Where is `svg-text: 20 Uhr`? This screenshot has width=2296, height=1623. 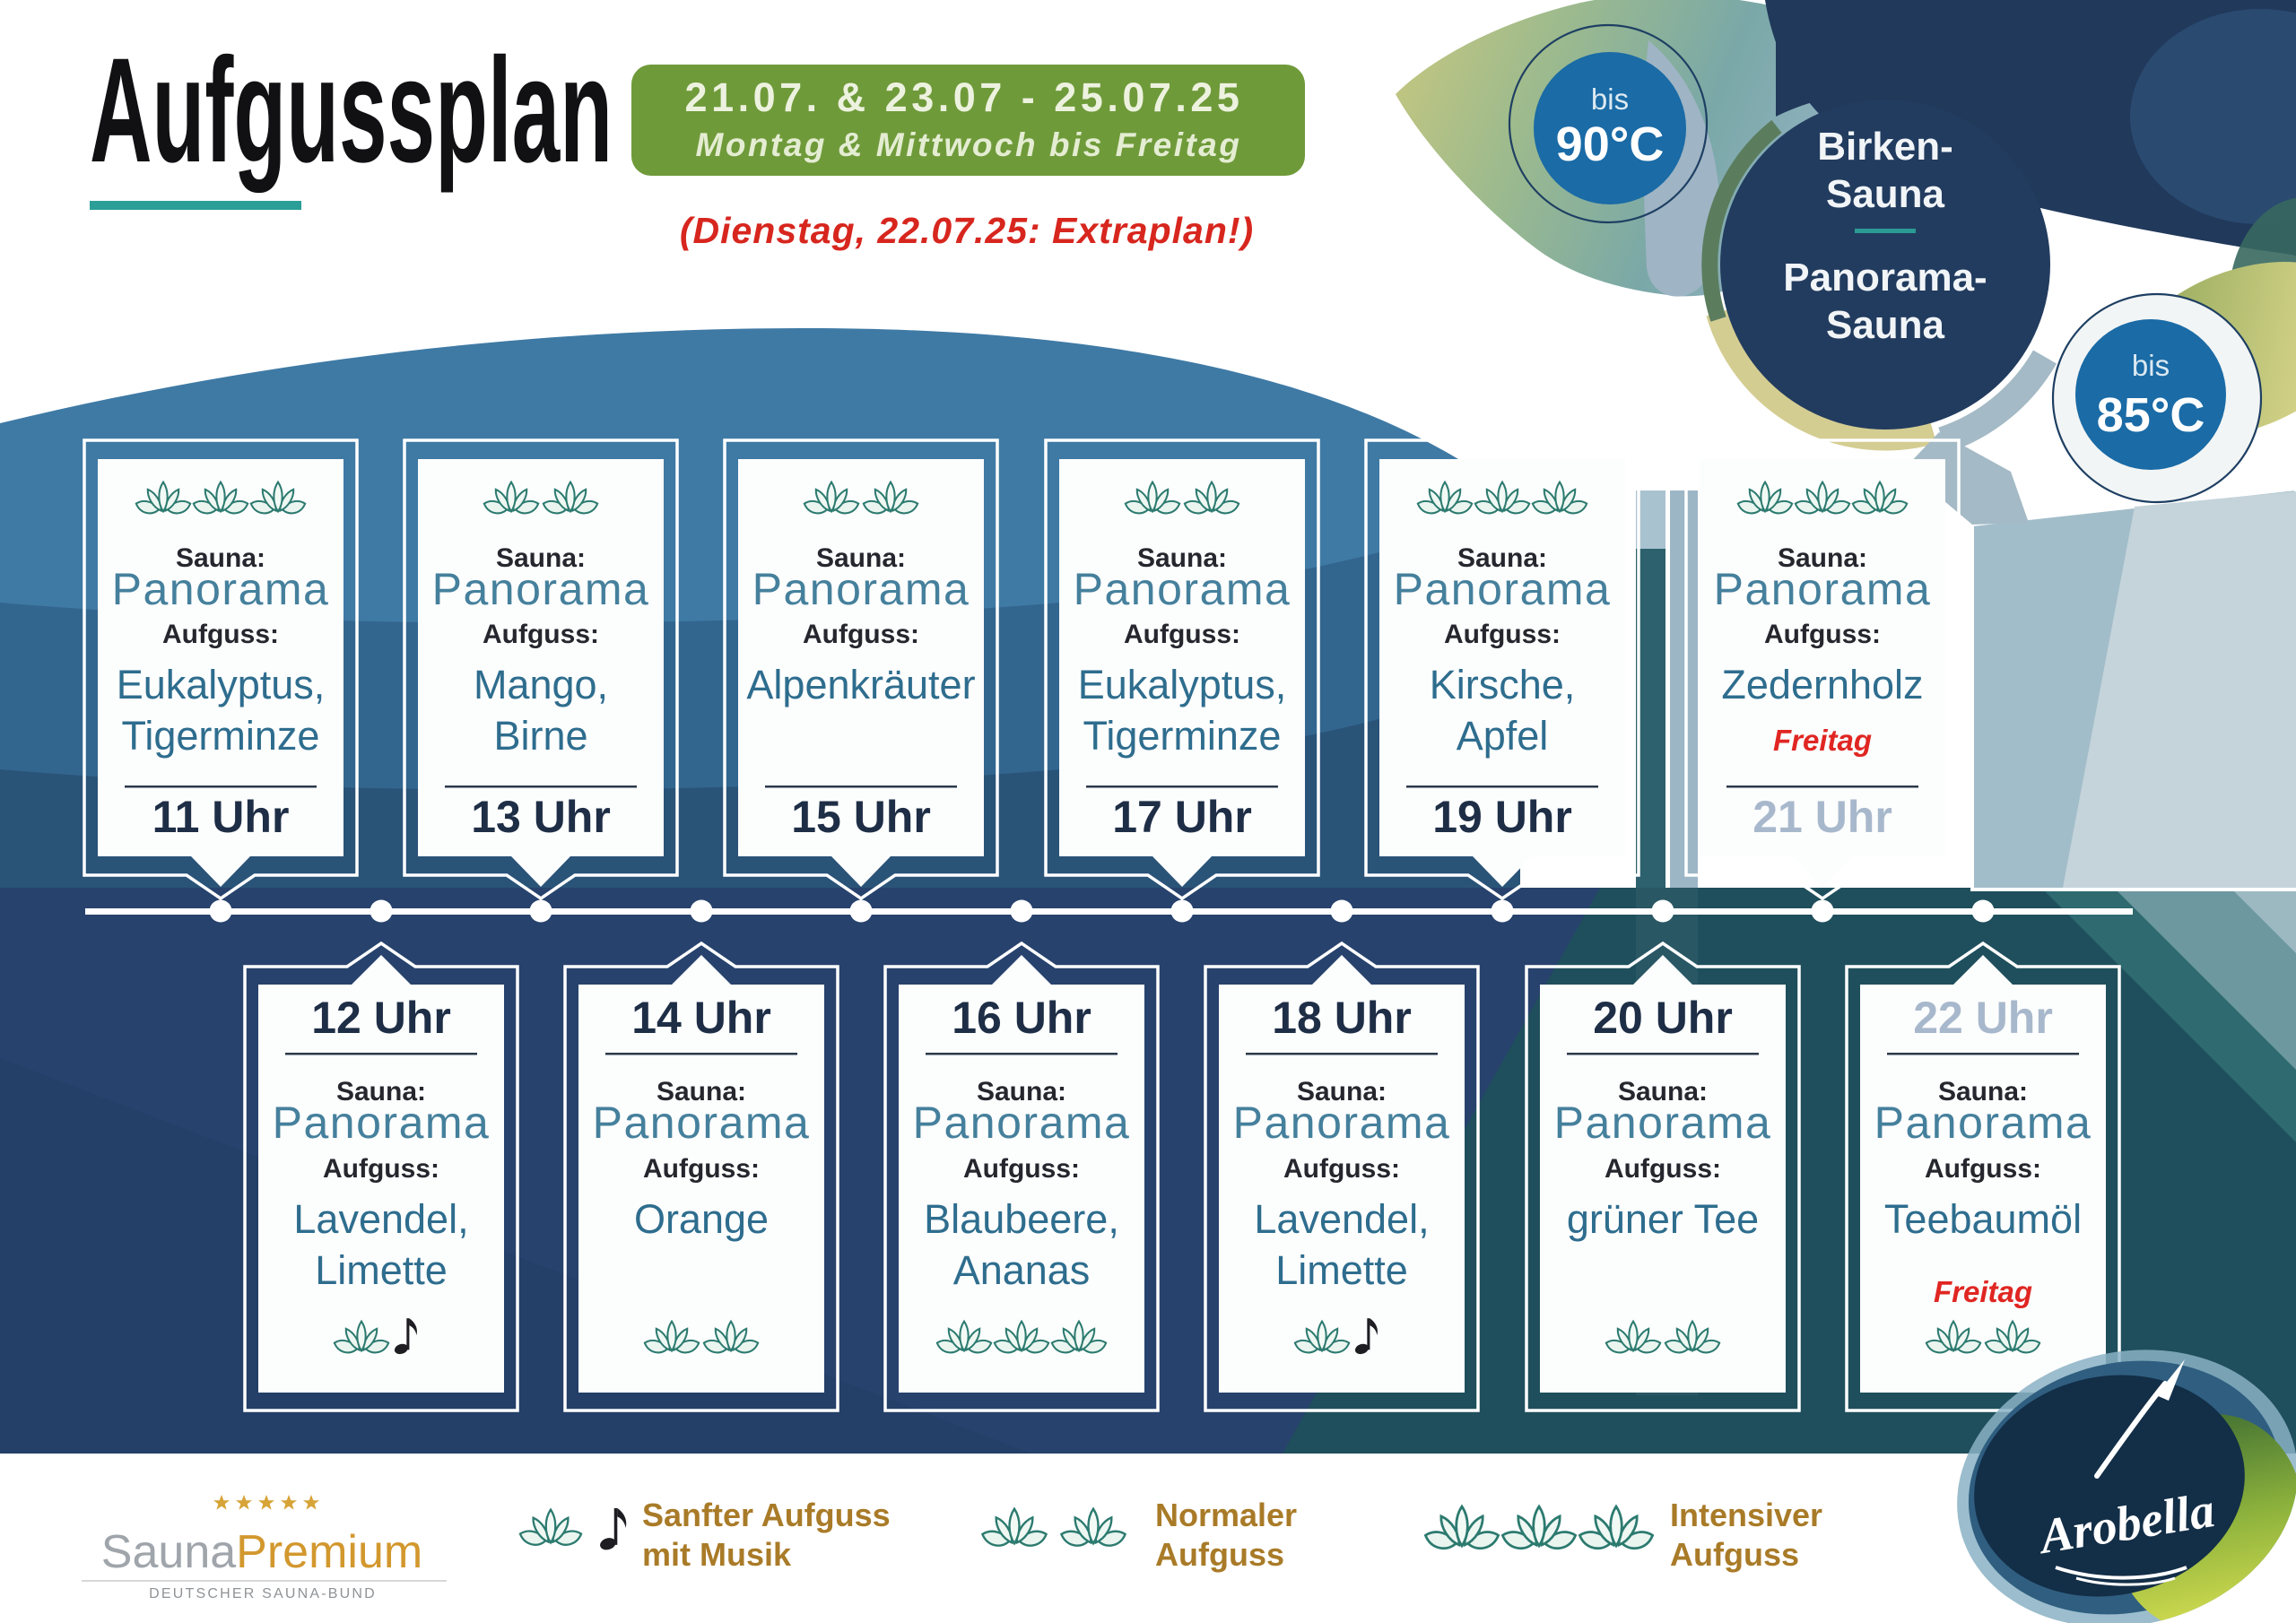 svg-text: 20 Uhr is located at coordinates (1663, 1018).